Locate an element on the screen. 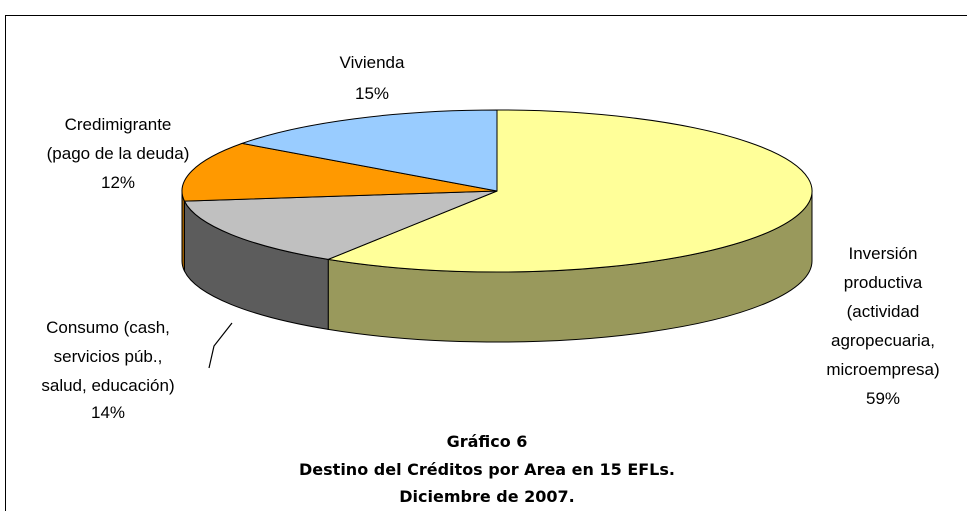 The image size is (967, 511). slice-label: Credimigrante (pago de la deuda) is located at coordinates (118, 139).